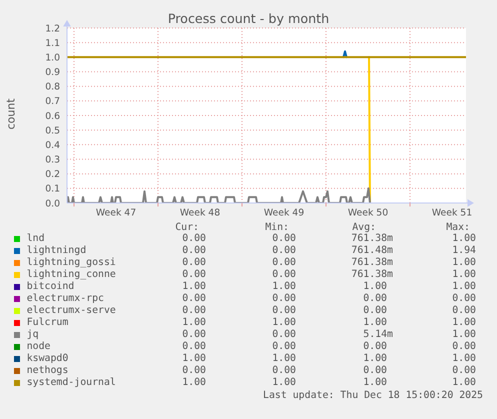 The width and height of the screenshot is (497, 419). What do you see at coordinates (56, 251) in the screenshot?
I see `legend-label: lightningd` at bounding box center [56, 251].